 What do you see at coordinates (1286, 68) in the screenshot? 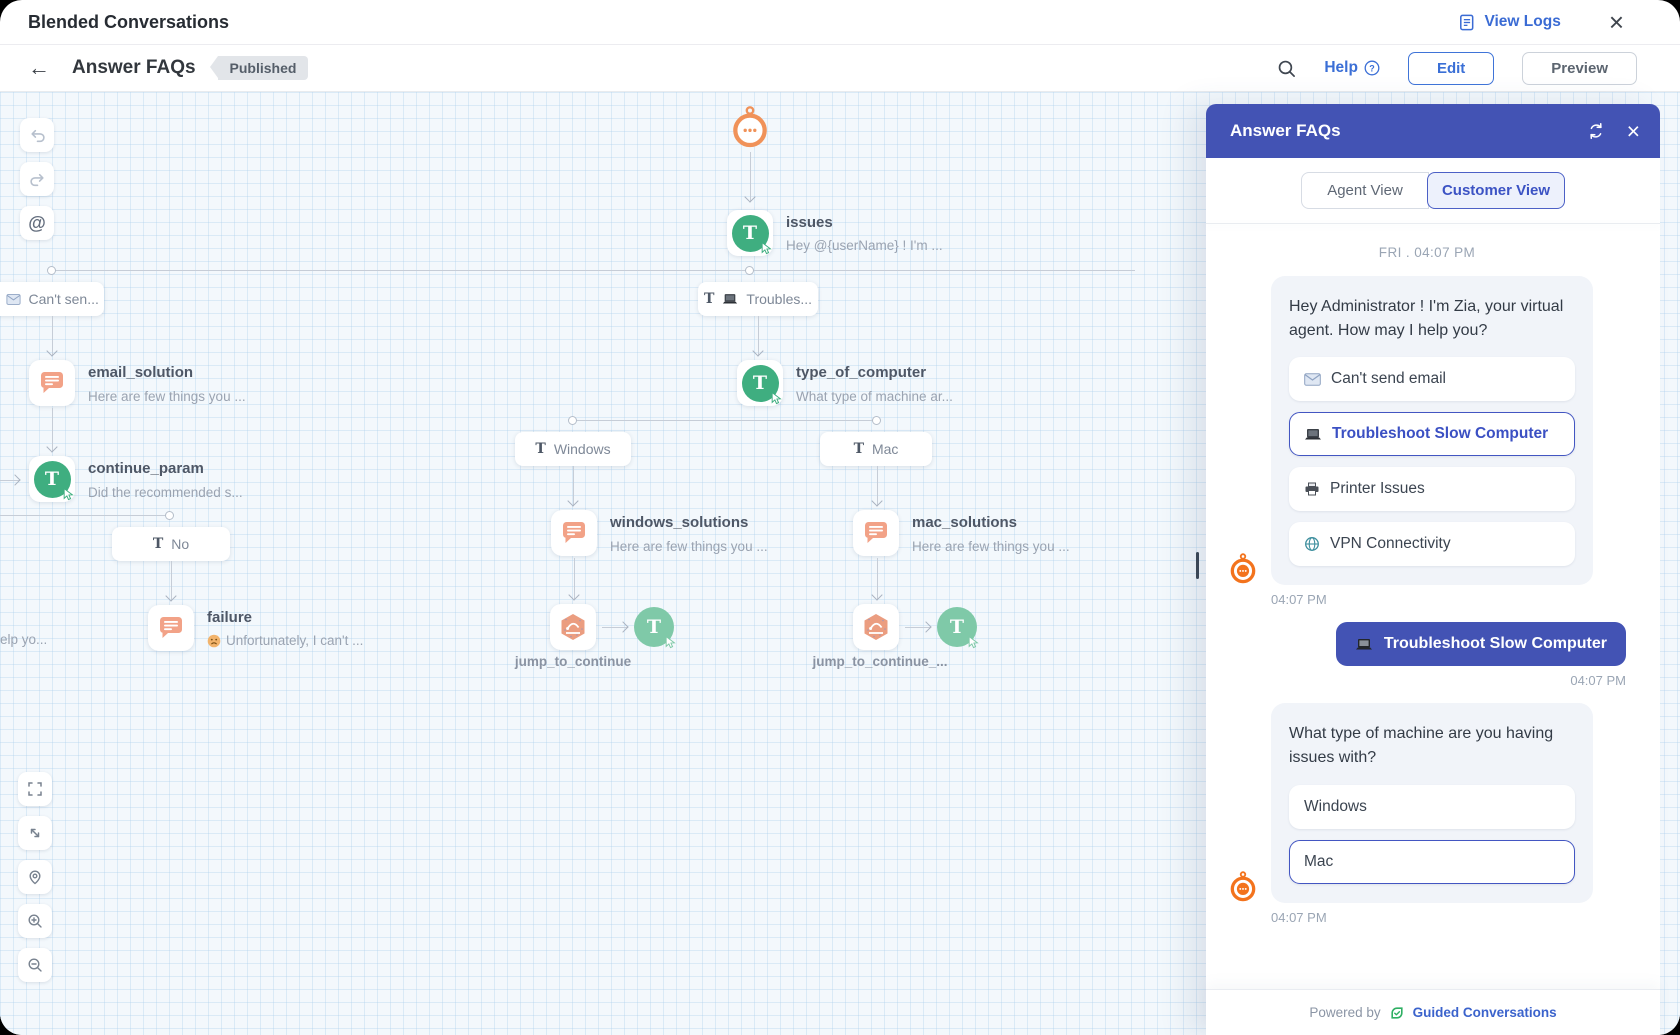
I see `search-icon` at bounding box center [1286, 68].